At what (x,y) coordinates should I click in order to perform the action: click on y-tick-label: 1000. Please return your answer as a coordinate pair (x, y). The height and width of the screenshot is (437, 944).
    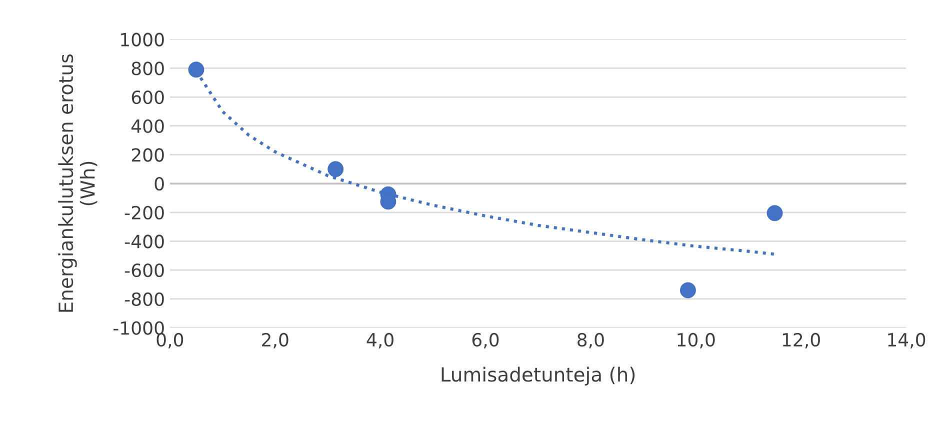
    Looking at the image, I should click on (142, 39).